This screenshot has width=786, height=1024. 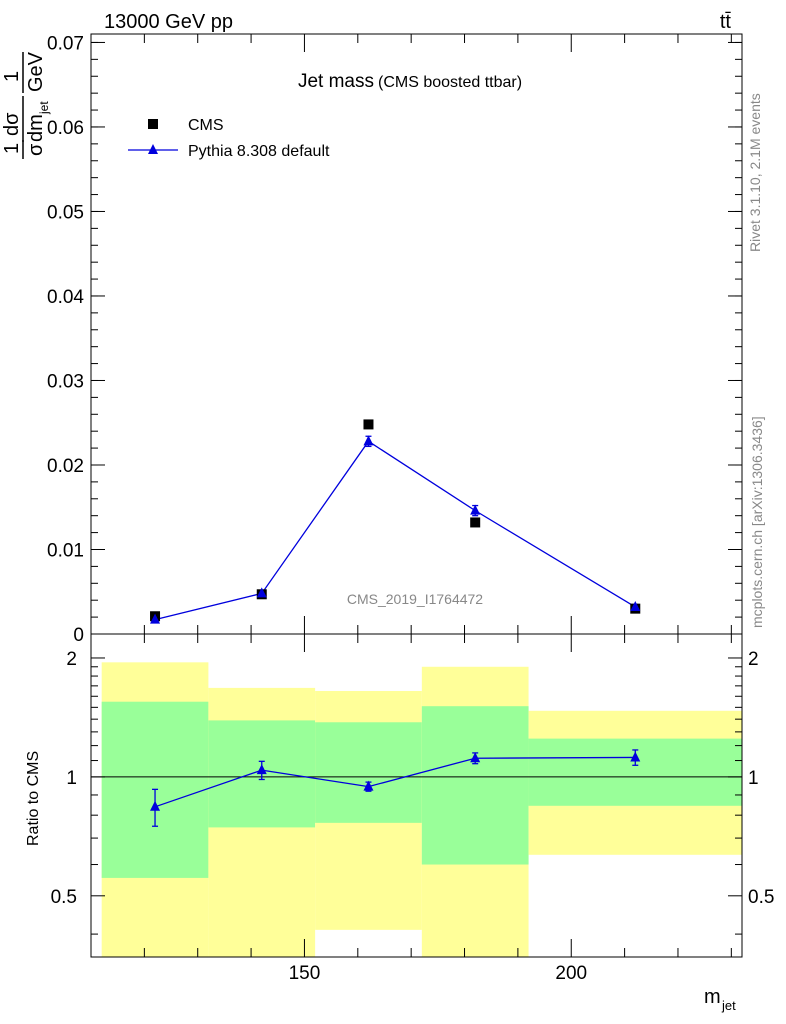 What do you see at coordinates (229, 138) in the screenshot?
I see `legend: CMS Pythia 8.308 default` at bounding box center [229, 138].